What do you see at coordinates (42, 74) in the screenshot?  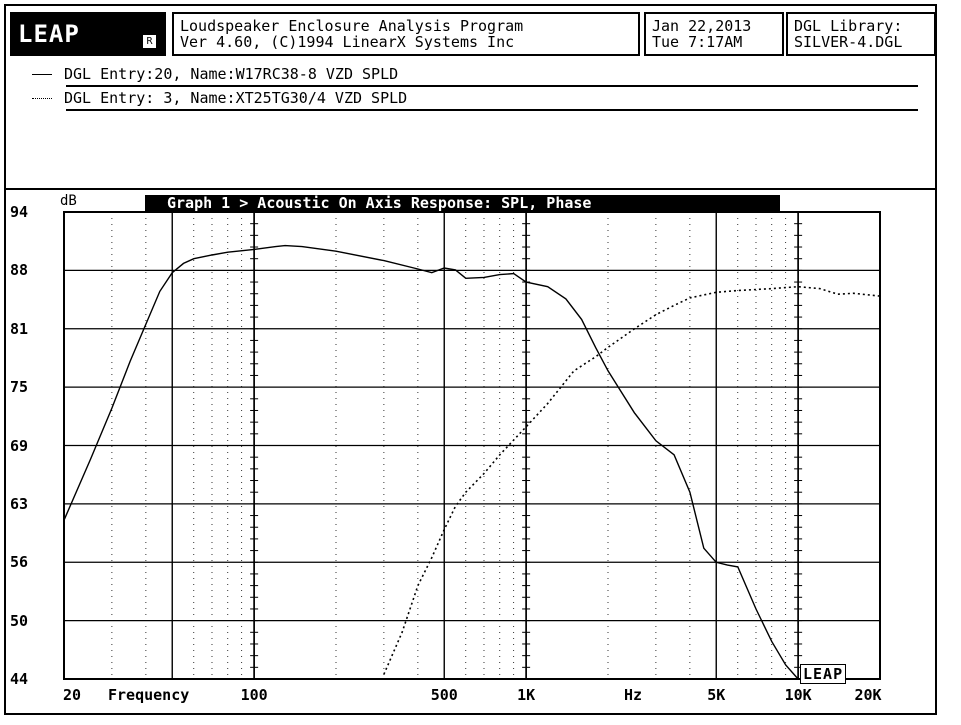 I see `solid-line-swatch` at bounding box center [42, 74].